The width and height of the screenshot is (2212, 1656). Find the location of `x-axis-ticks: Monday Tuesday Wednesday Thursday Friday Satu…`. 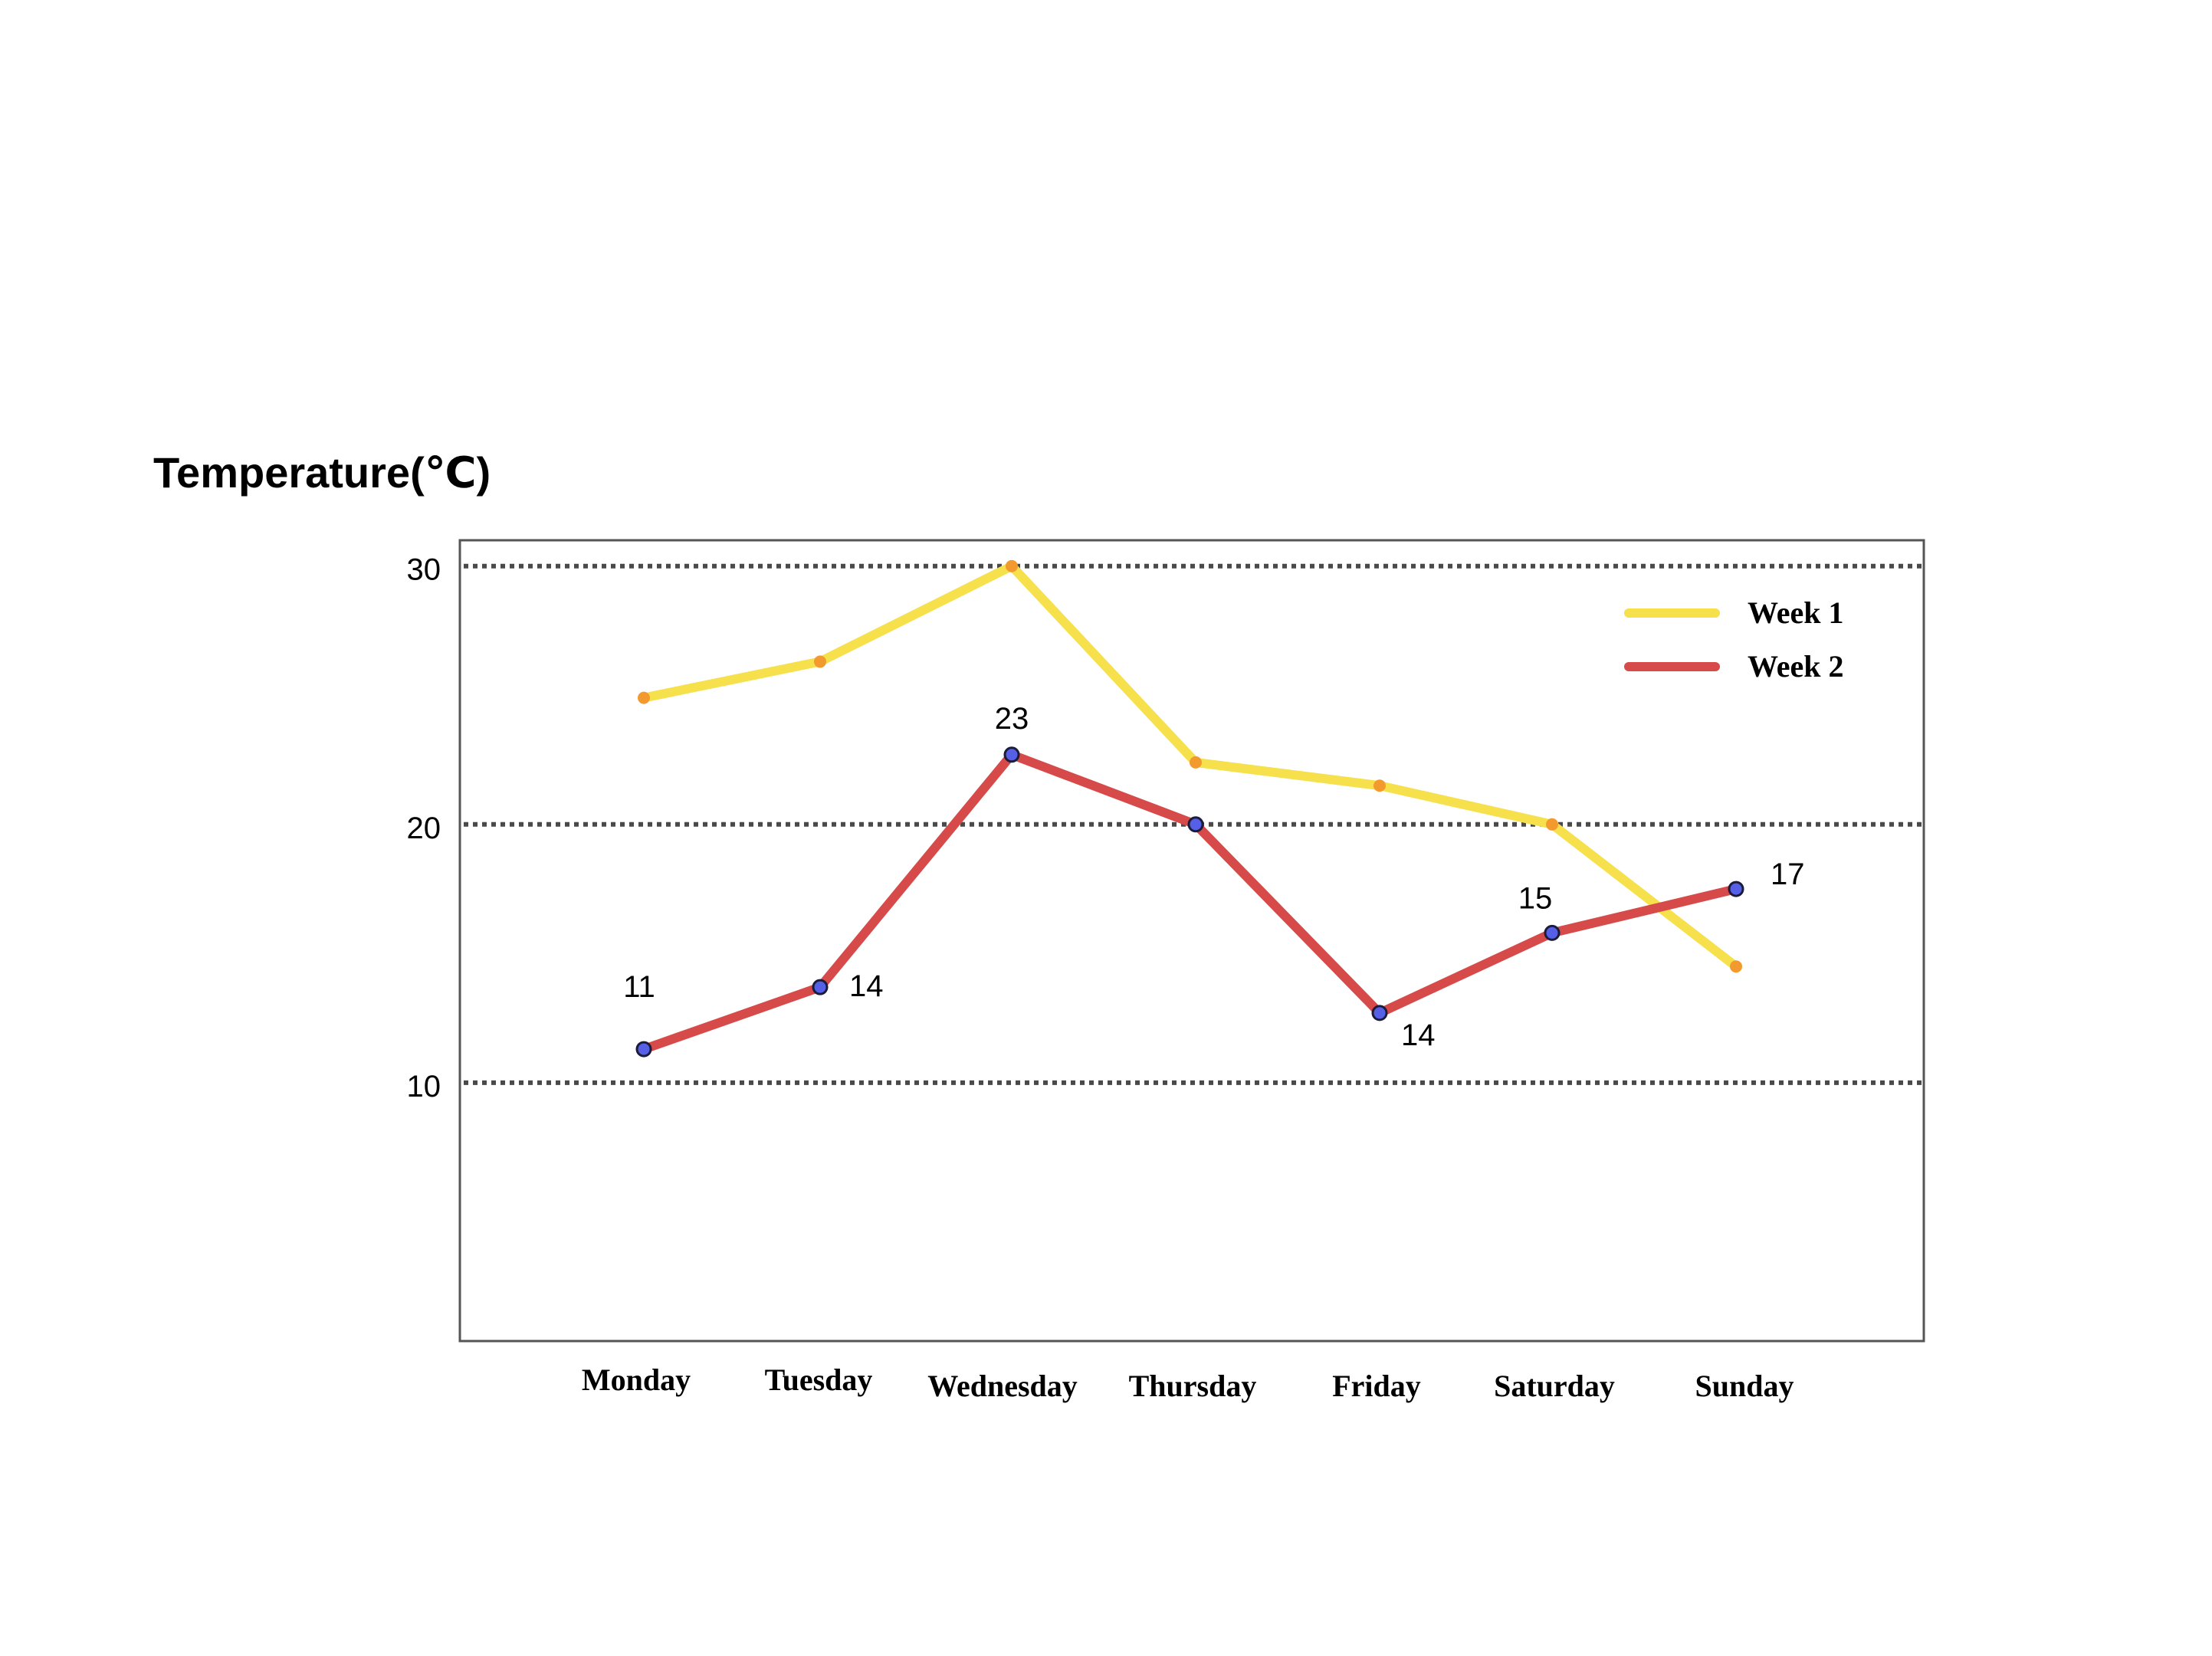

x-axis-ticks: Monday Tuesday Wednesday Thursday Friday Satu… is located at coordinates (1188, 1383).